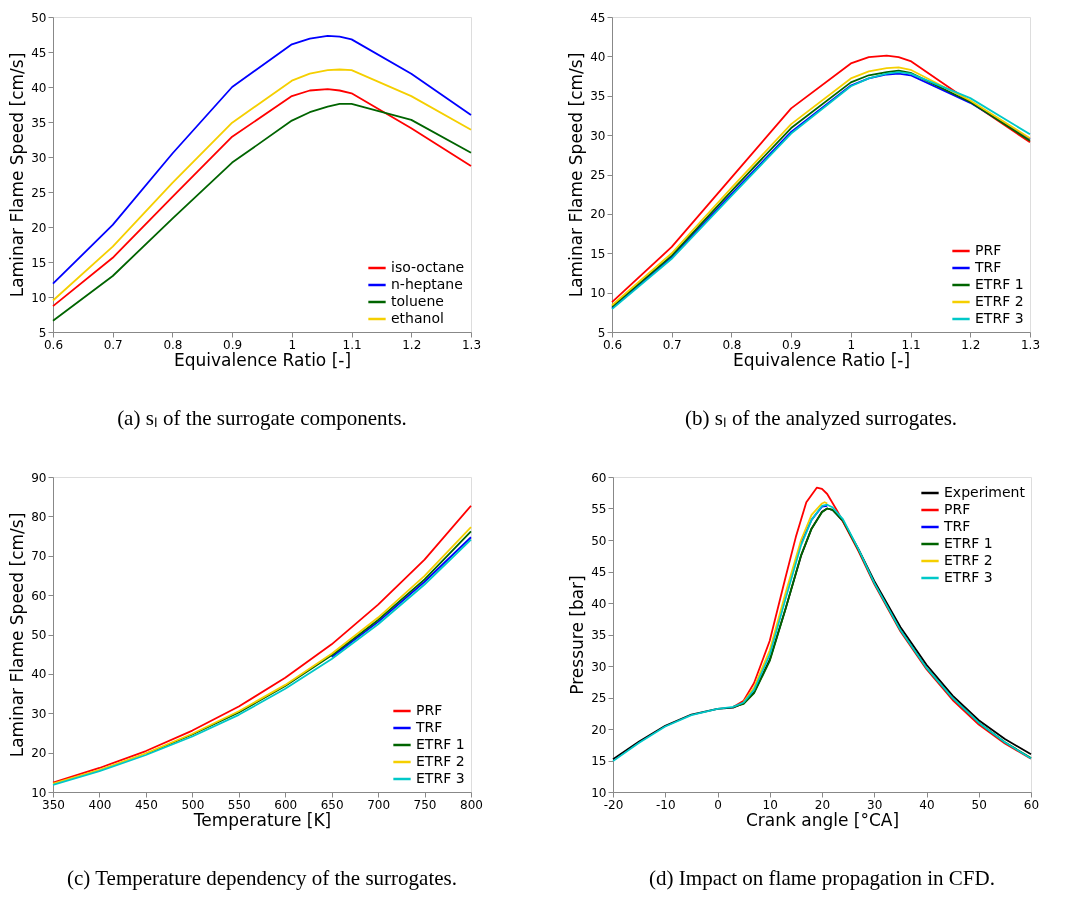 This screenshot has height=916, width=1070. Describe the element at coordinates (979, 804) in the screenshot. I see `x-tick-label: 50` at that location.